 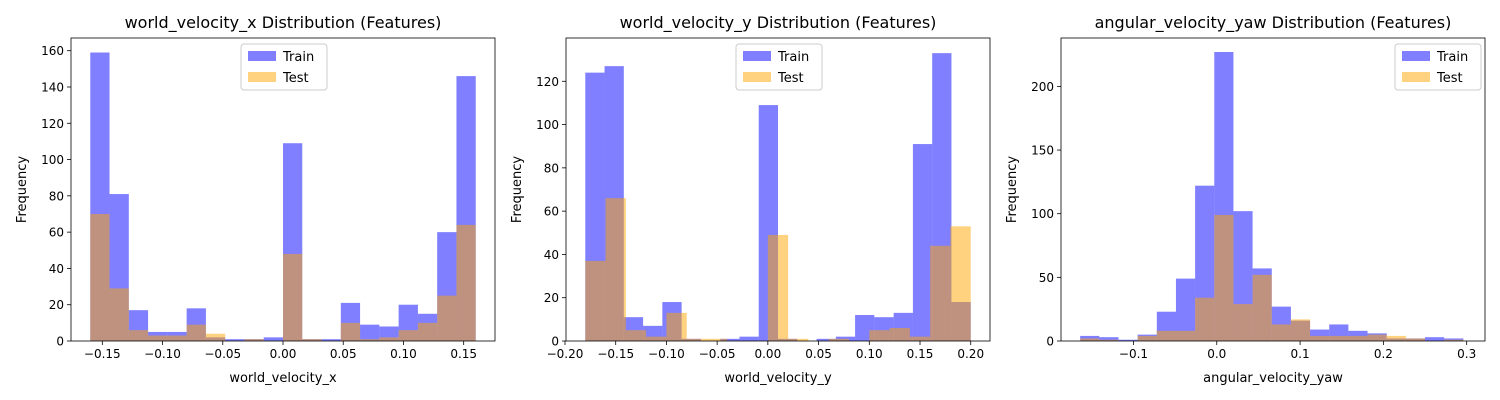 I want to click on y-tick-label: 160, so click(x=52, y=51).